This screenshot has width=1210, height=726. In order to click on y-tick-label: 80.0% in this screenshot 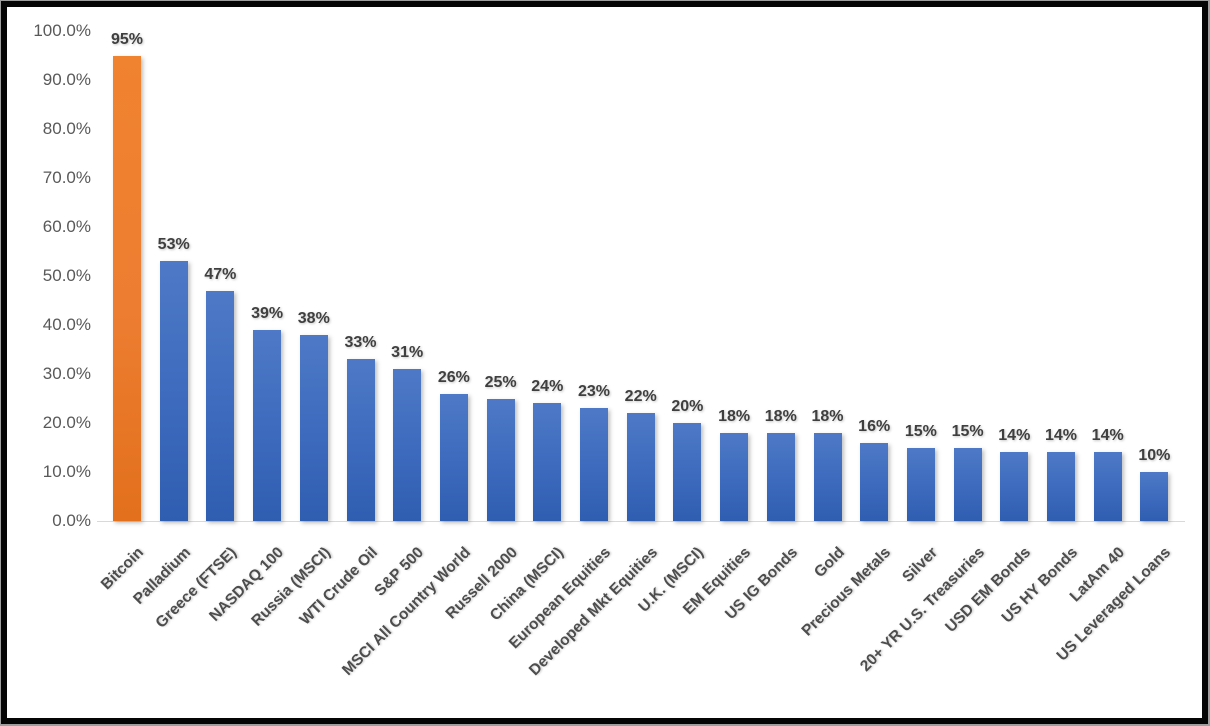, I will do `click(66, 128)`.